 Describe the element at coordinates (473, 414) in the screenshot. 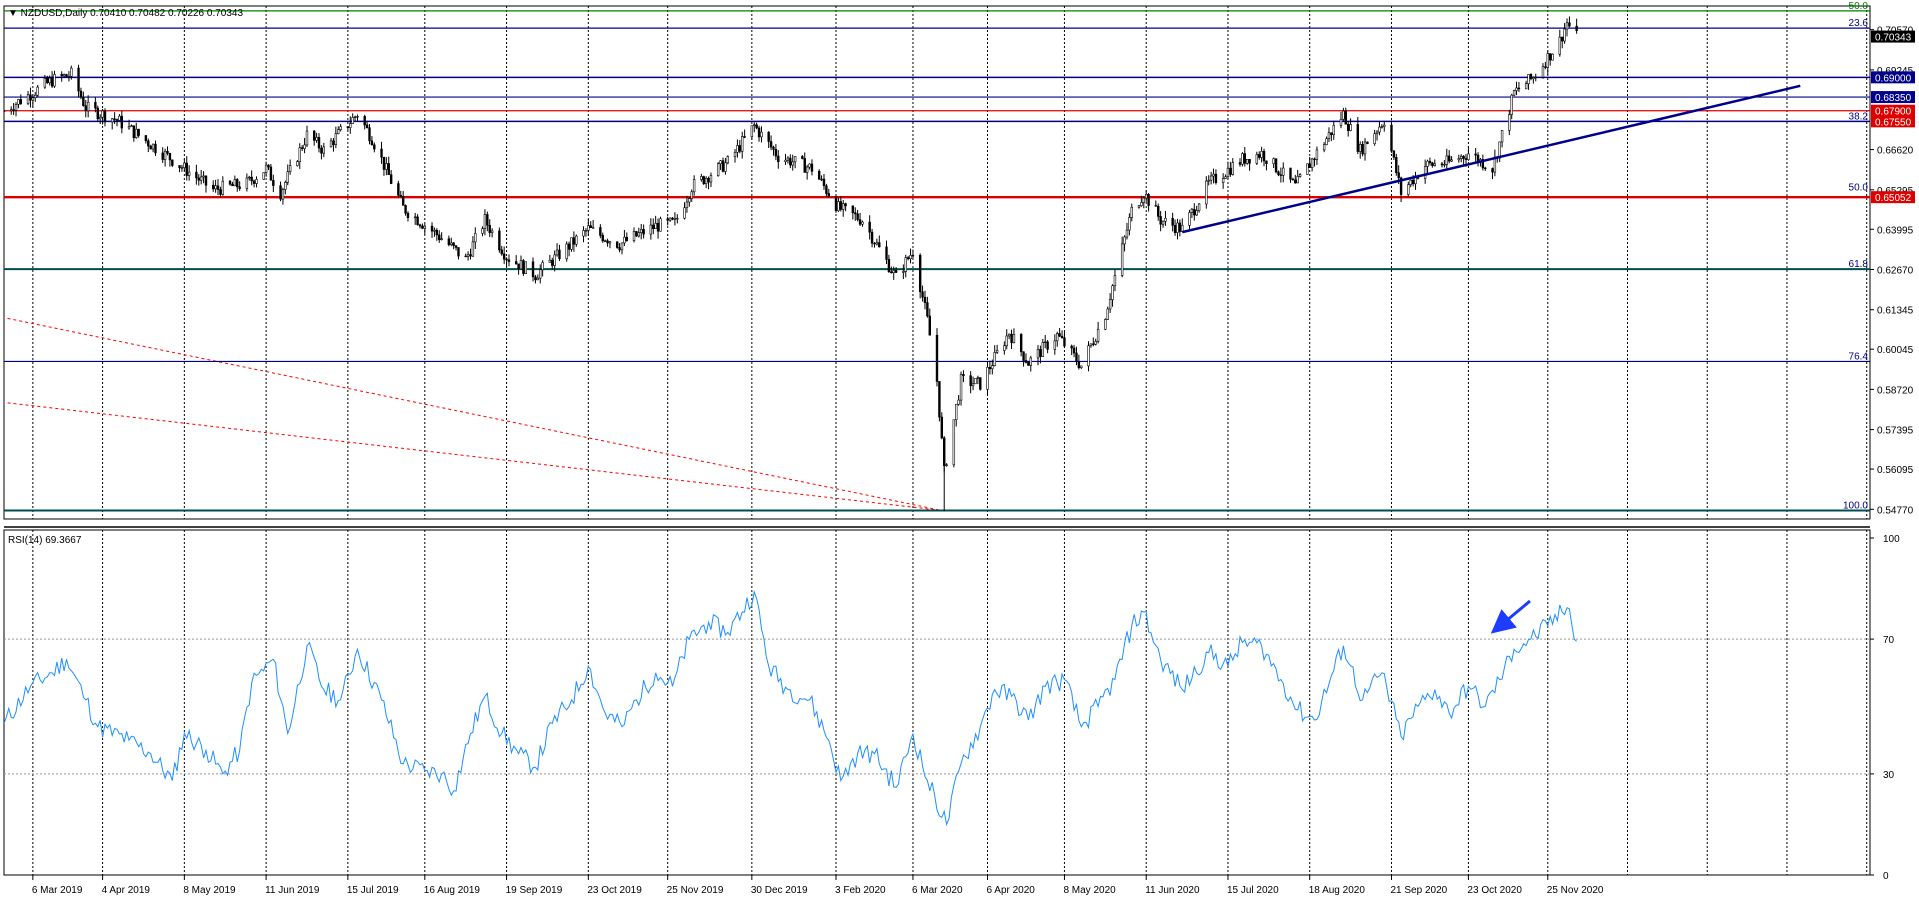

I see `dotted-red-lines` at that location.